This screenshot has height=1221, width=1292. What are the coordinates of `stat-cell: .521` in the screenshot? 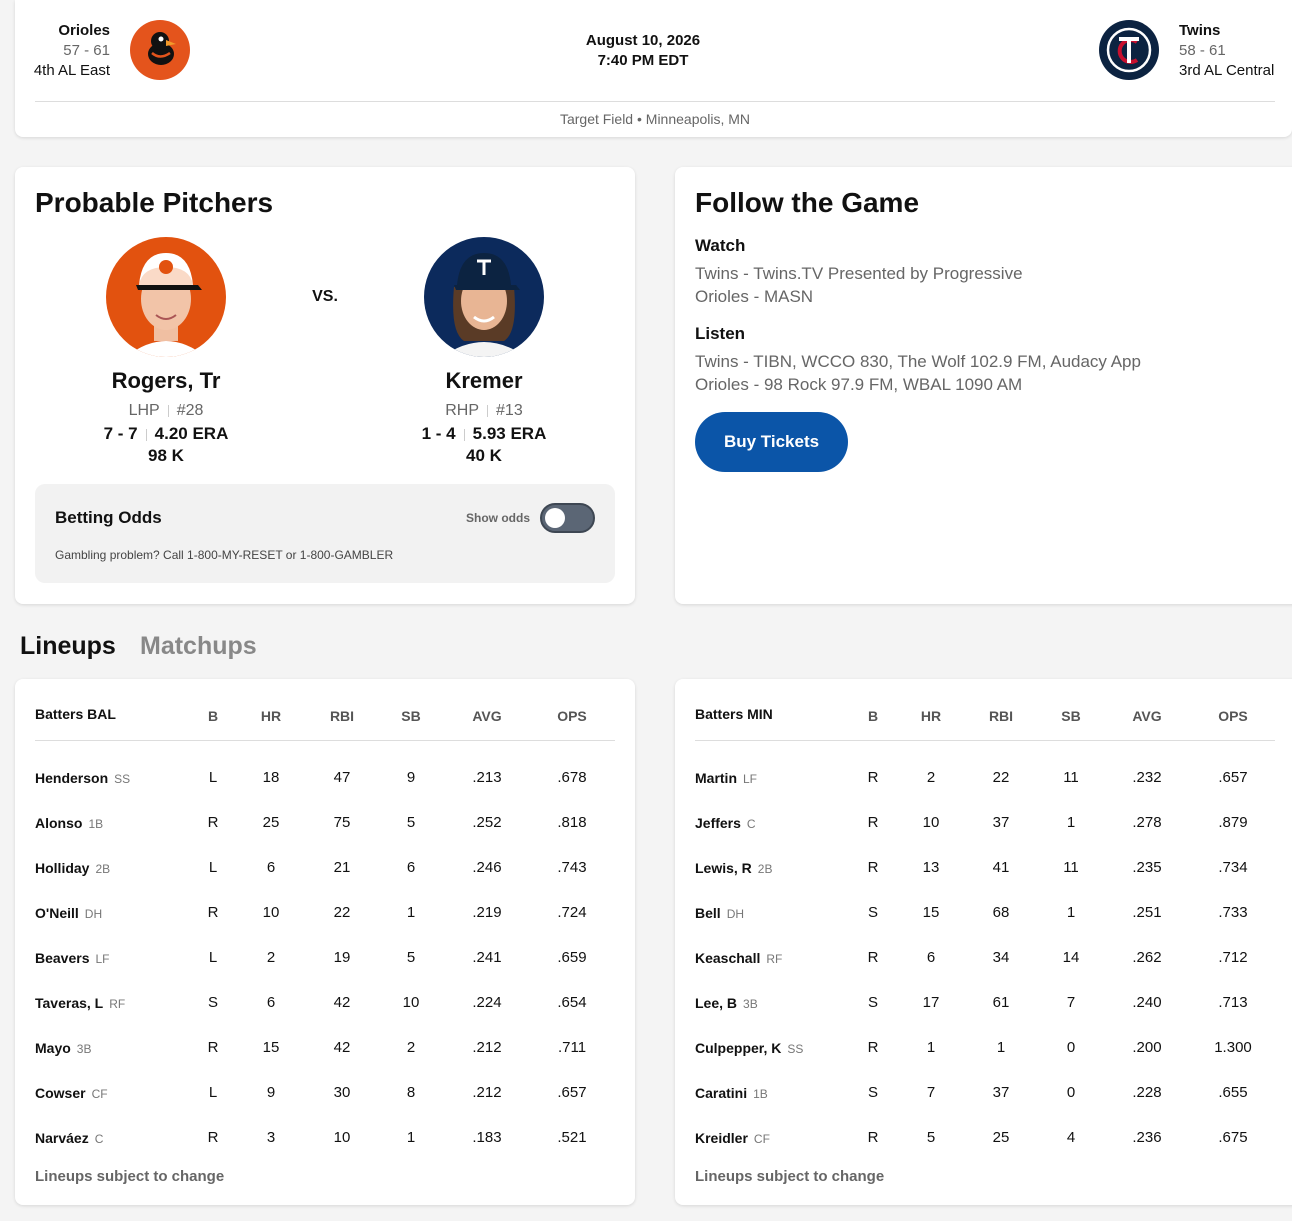 It's located at (572, 1137).